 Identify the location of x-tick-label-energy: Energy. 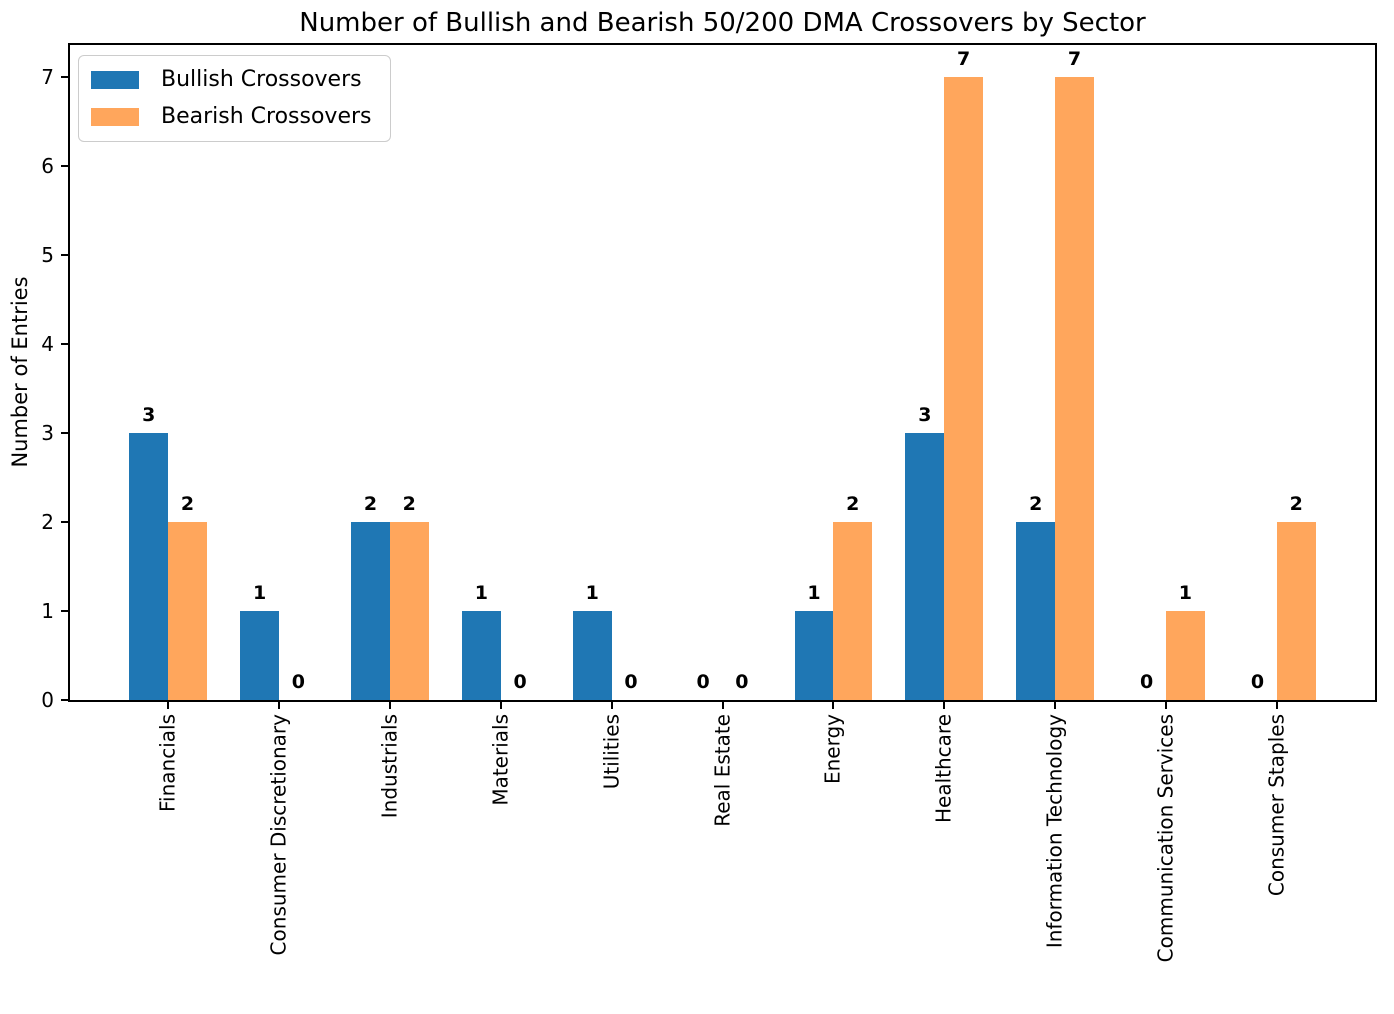
(832, 749).